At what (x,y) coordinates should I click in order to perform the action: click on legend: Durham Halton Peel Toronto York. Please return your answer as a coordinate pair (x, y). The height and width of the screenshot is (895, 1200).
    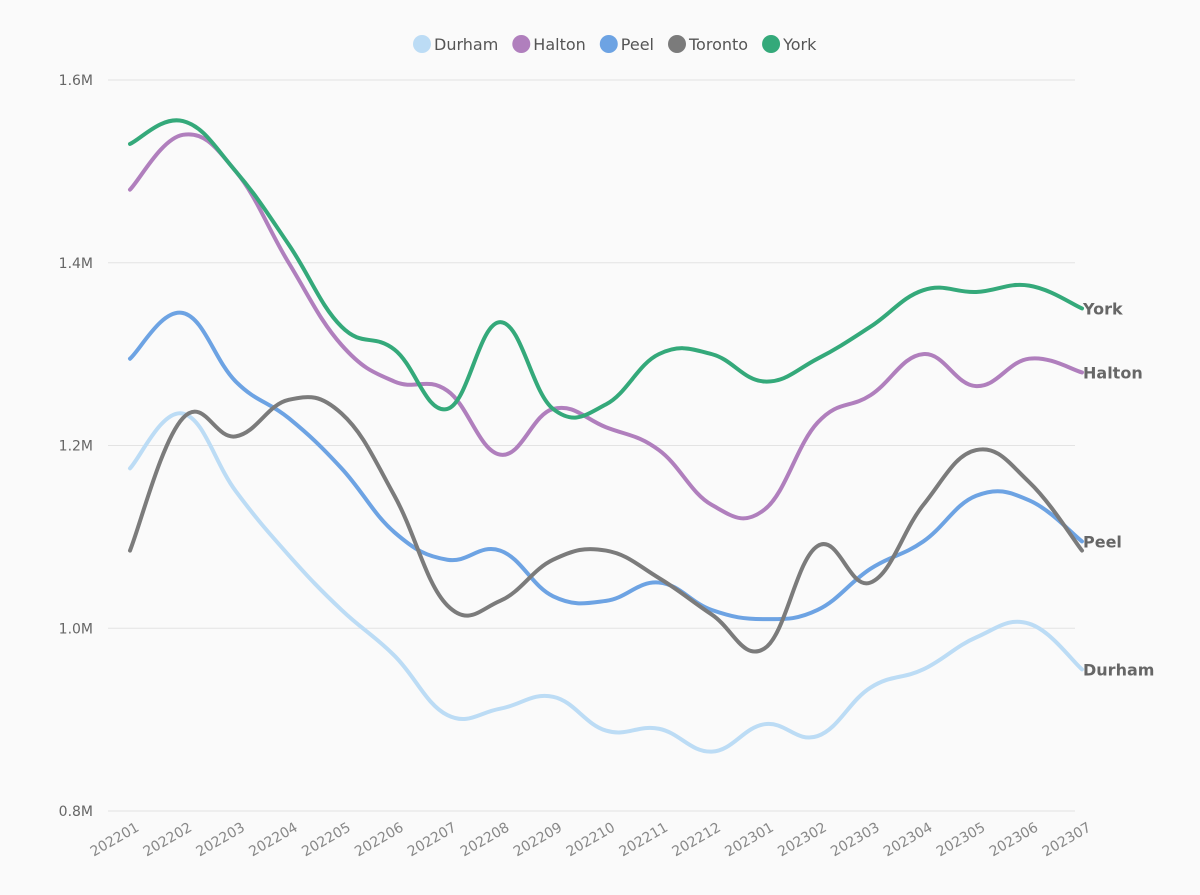
    Looking at the image, I should click on (615, 44).